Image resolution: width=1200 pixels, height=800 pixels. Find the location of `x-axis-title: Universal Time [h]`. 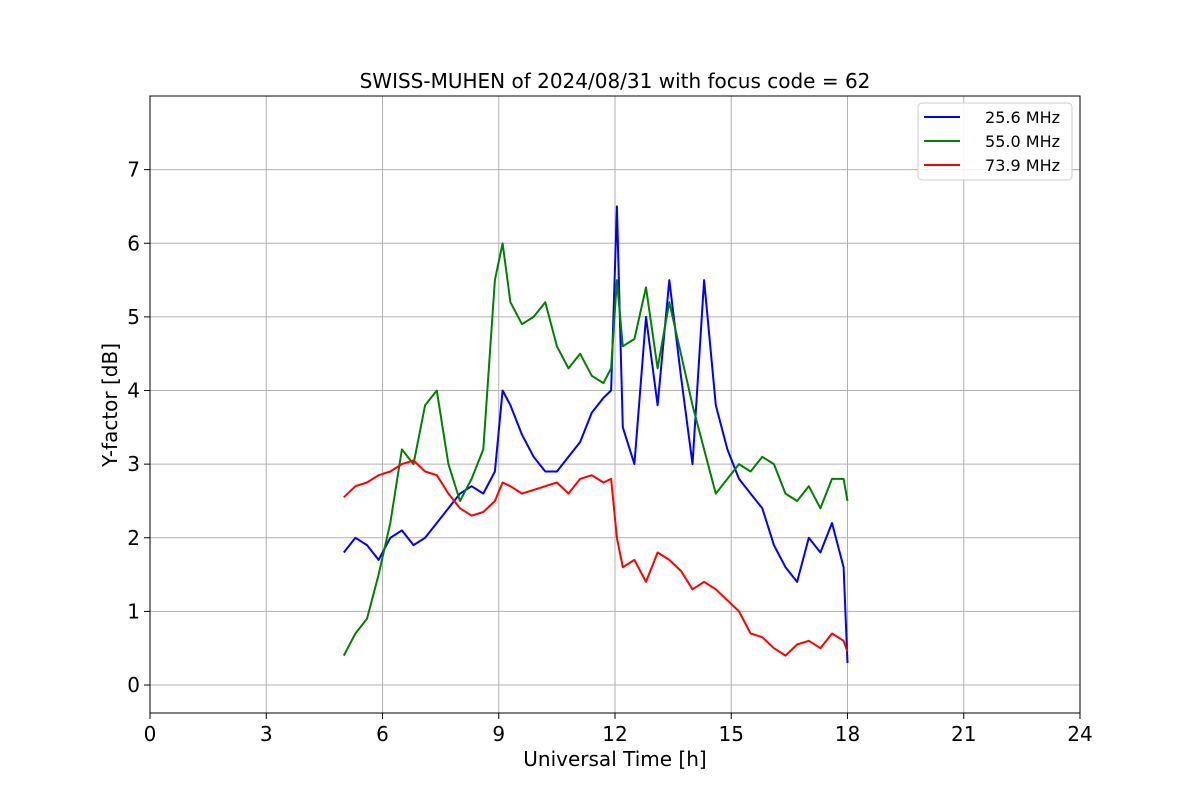

x-axis-title: Universal Time [h] is located at coordinates (614, 759).